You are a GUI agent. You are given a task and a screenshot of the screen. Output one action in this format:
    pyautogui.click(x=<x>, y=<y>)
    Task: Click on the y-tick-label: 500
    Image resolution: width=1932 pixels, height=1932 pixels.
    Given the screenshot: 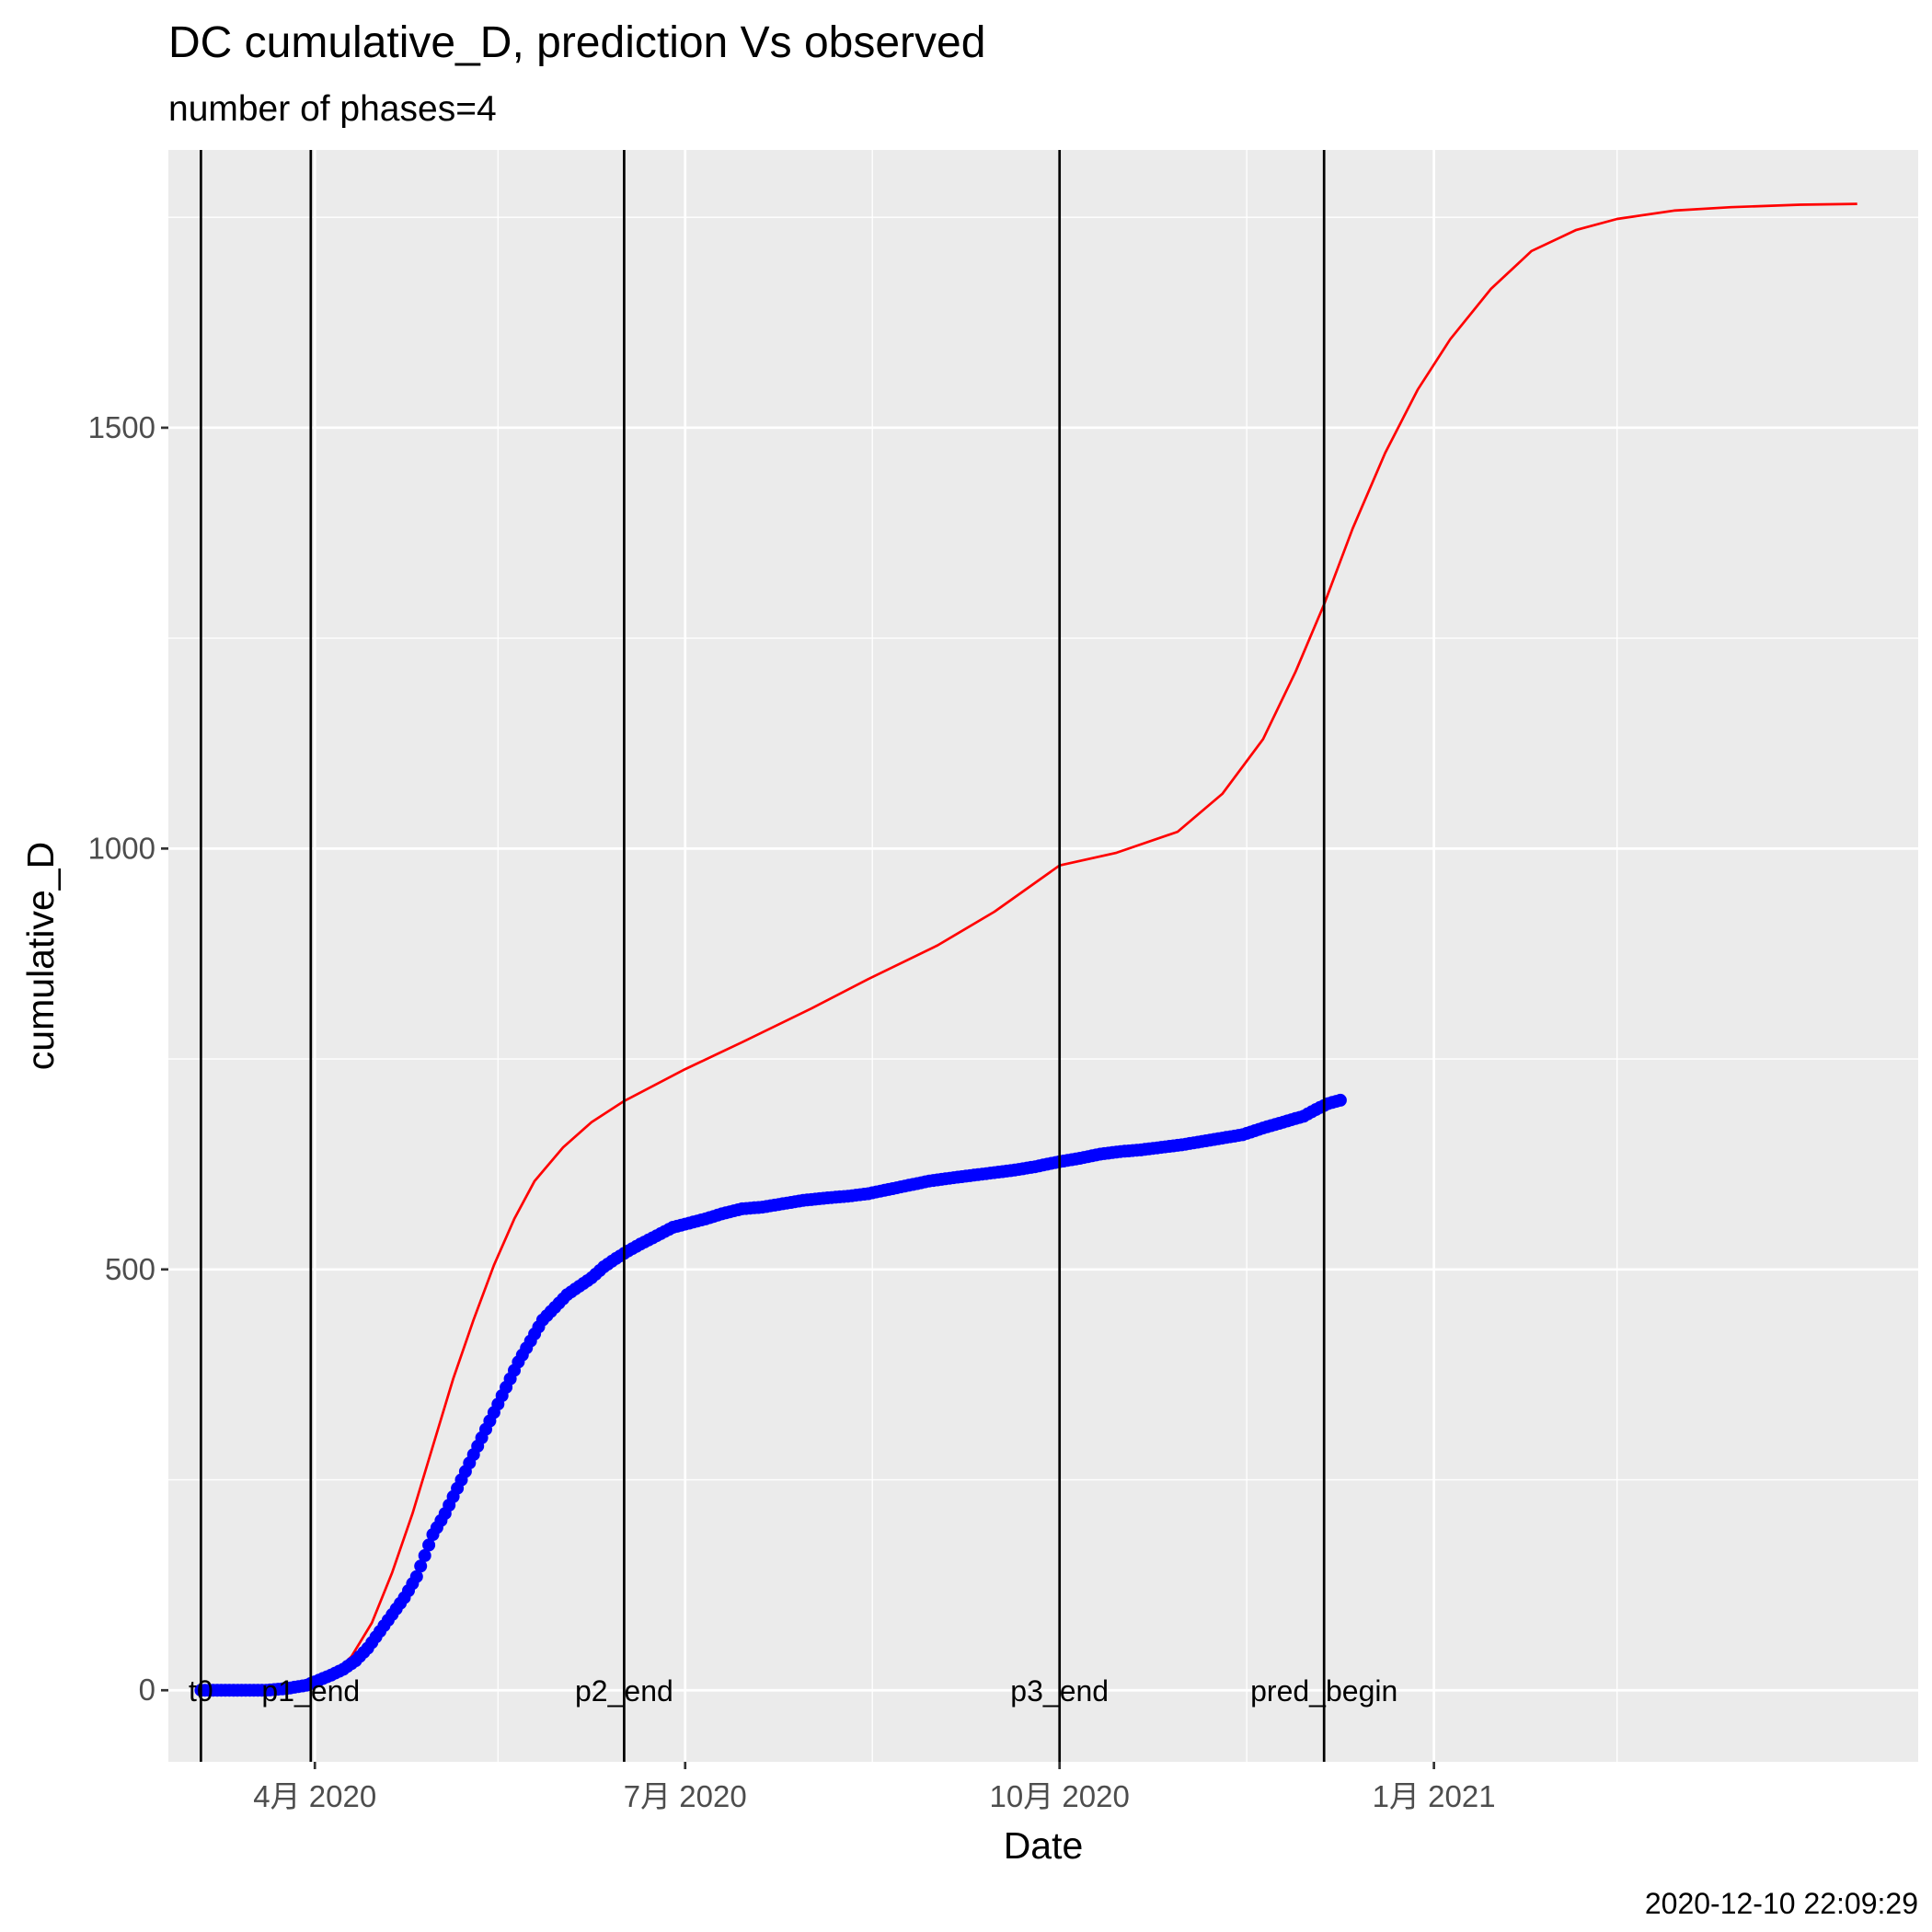 What is the action you would take?
    pyautogui.click(x=130, y=1269)
    